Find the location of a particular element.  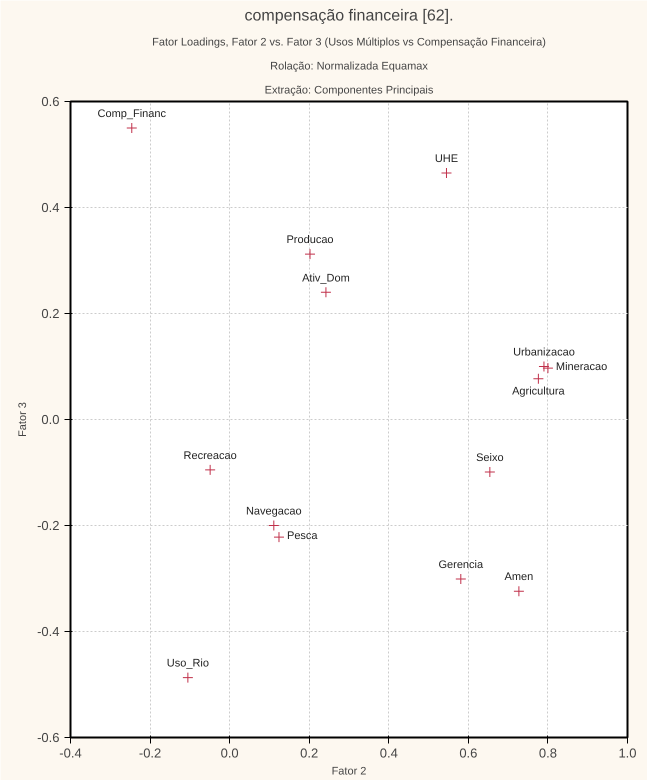

x-tick-label: 0.6 is located at coordinates (468, 753).